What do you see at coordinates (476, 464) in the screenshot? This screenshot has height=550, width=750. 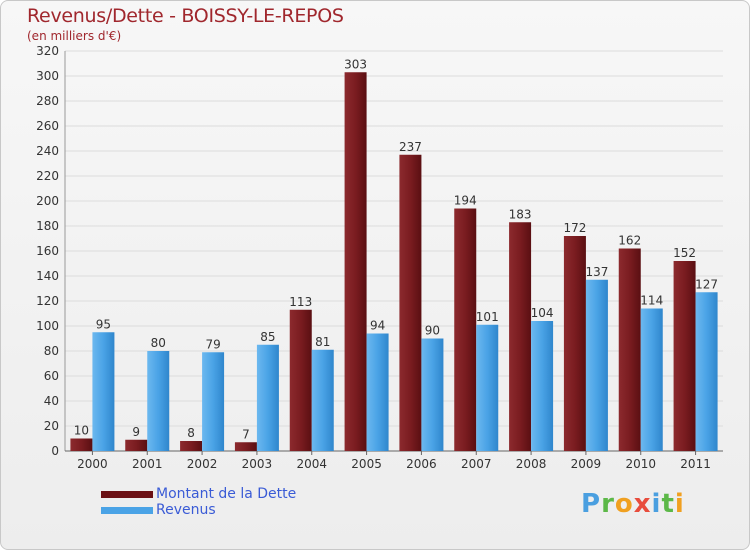 I see `x-tick-label: 2007` at bounding box center [476, 464].